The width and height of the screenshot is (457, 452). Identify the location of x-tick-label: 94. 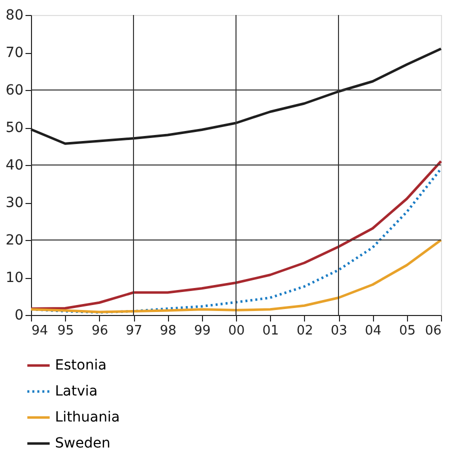
(40, 331).